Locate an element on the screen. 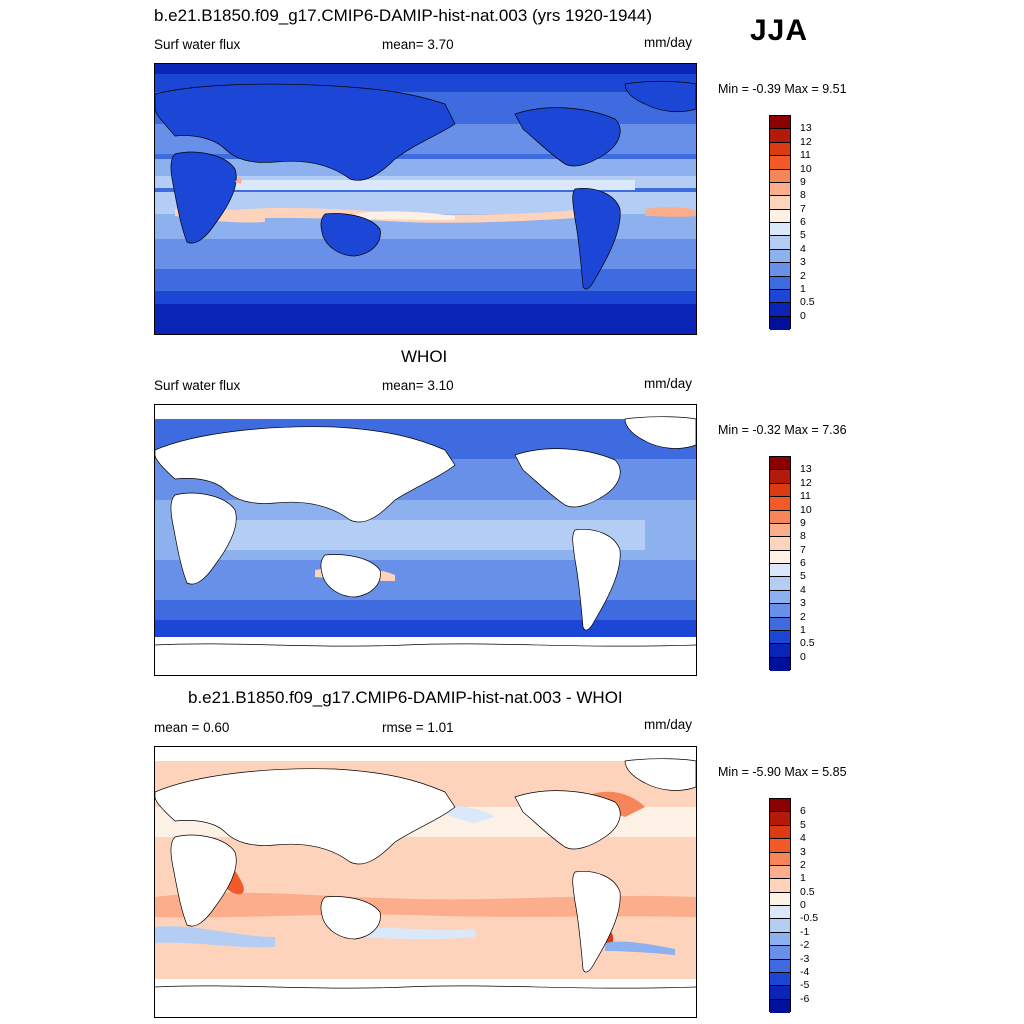 The image size is (1024, 1024). panel-2-map is located at coordinates (425, 540).